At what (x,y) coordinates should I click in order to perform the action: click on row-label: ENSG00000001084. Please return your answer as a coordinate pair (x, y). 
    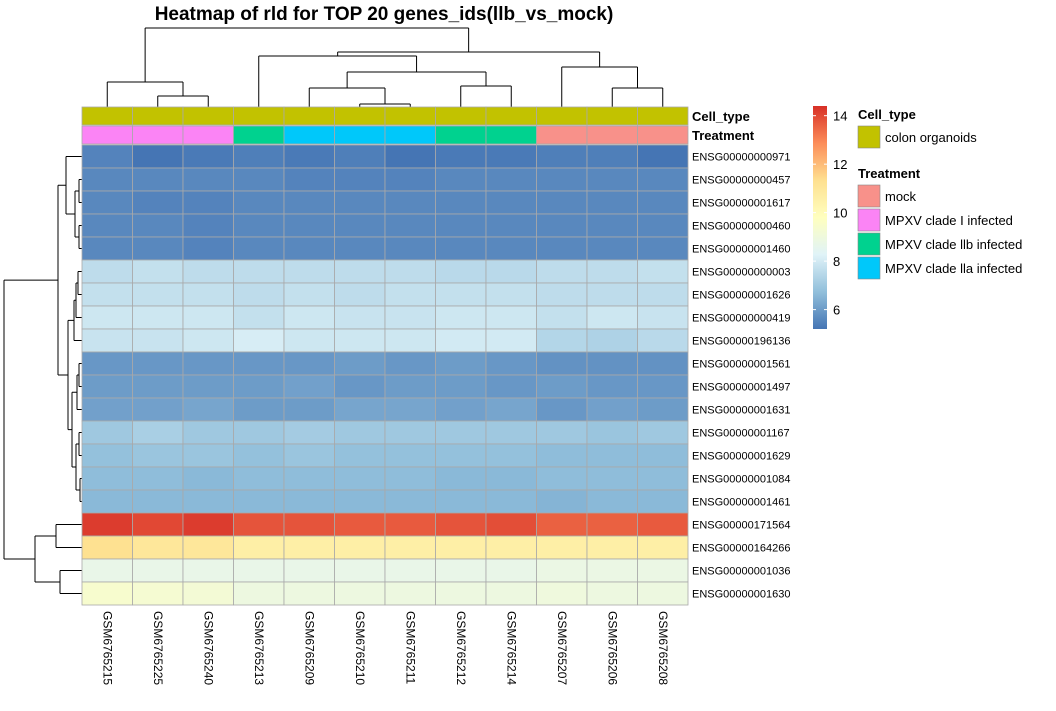
    Looking at the image, I should click on (741, 480).